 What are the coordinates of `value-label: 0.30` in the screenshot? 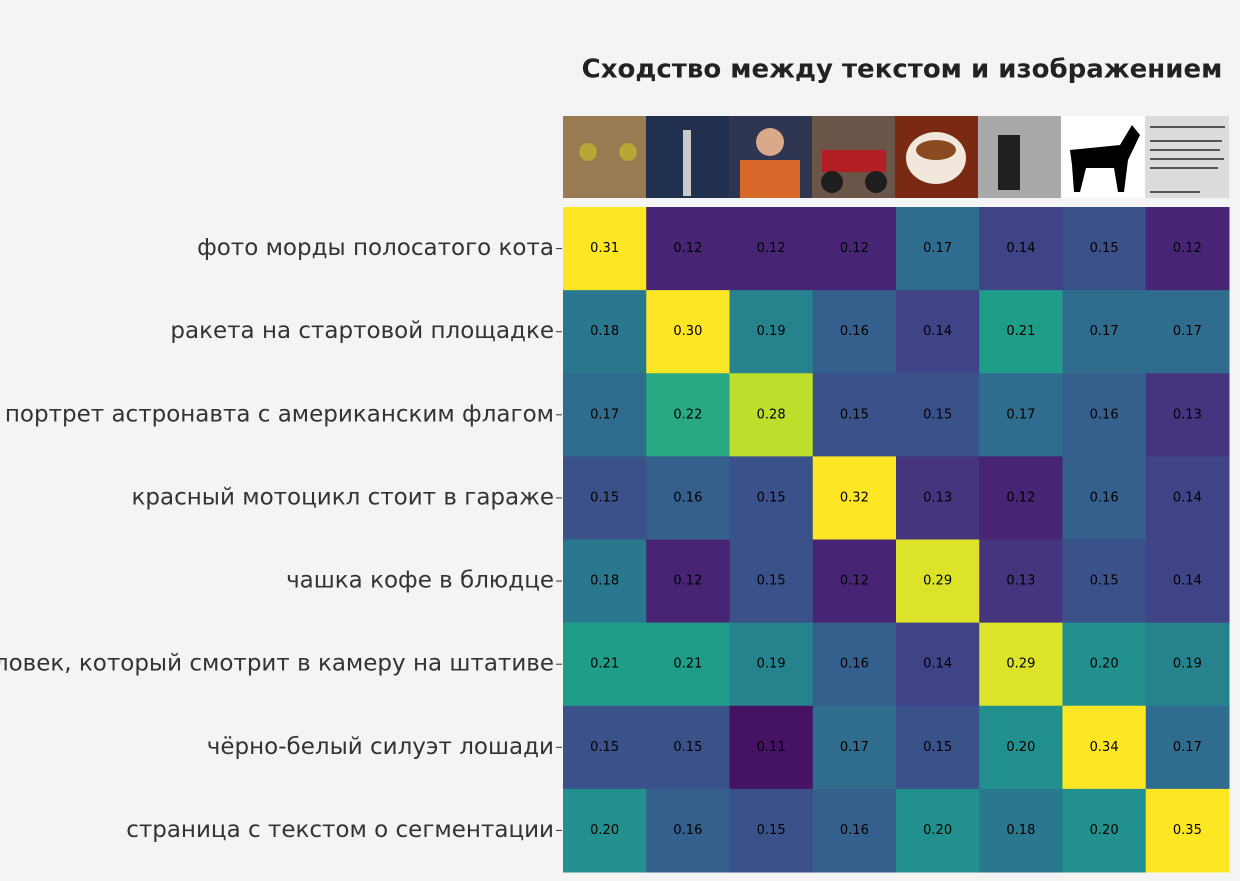 It's located at (687, 331).